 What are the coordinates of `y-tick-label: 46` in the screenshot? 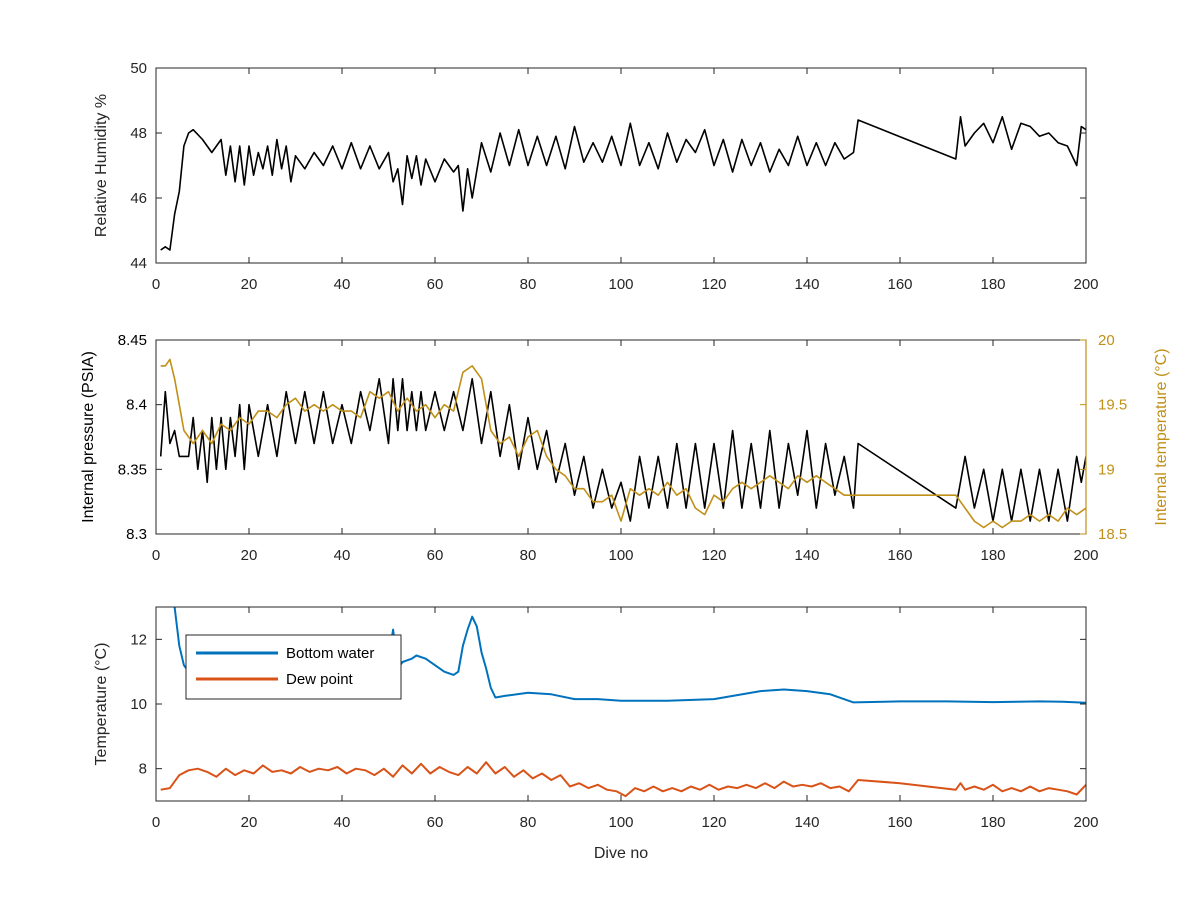 It's located at (138, 198).